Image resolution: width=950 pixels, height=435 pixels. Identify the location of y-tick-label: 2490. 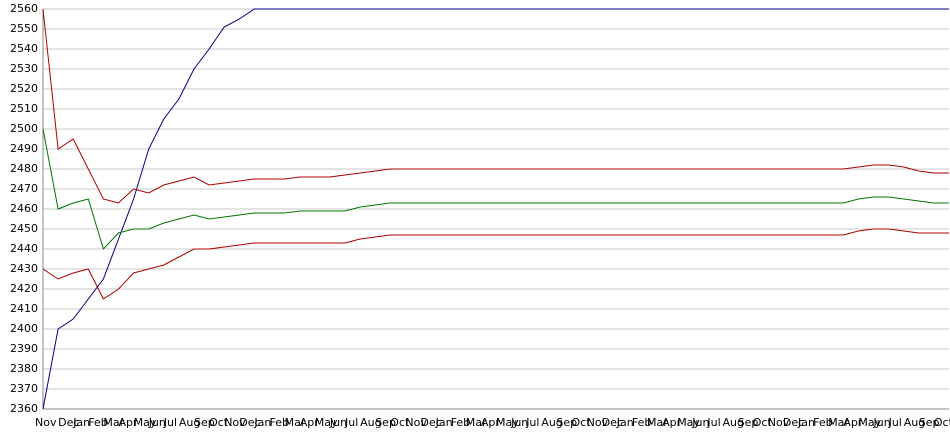
(24, 148).